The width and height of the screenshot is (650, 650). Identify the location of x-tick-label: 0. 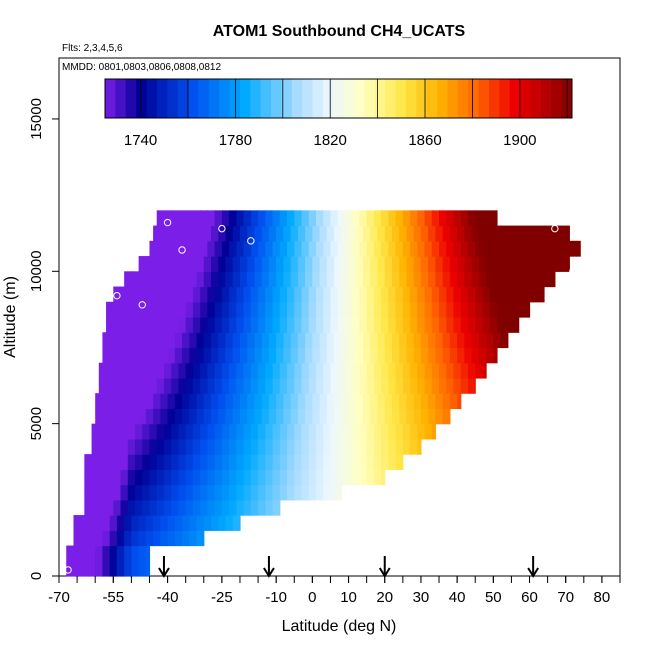
(312, 597).